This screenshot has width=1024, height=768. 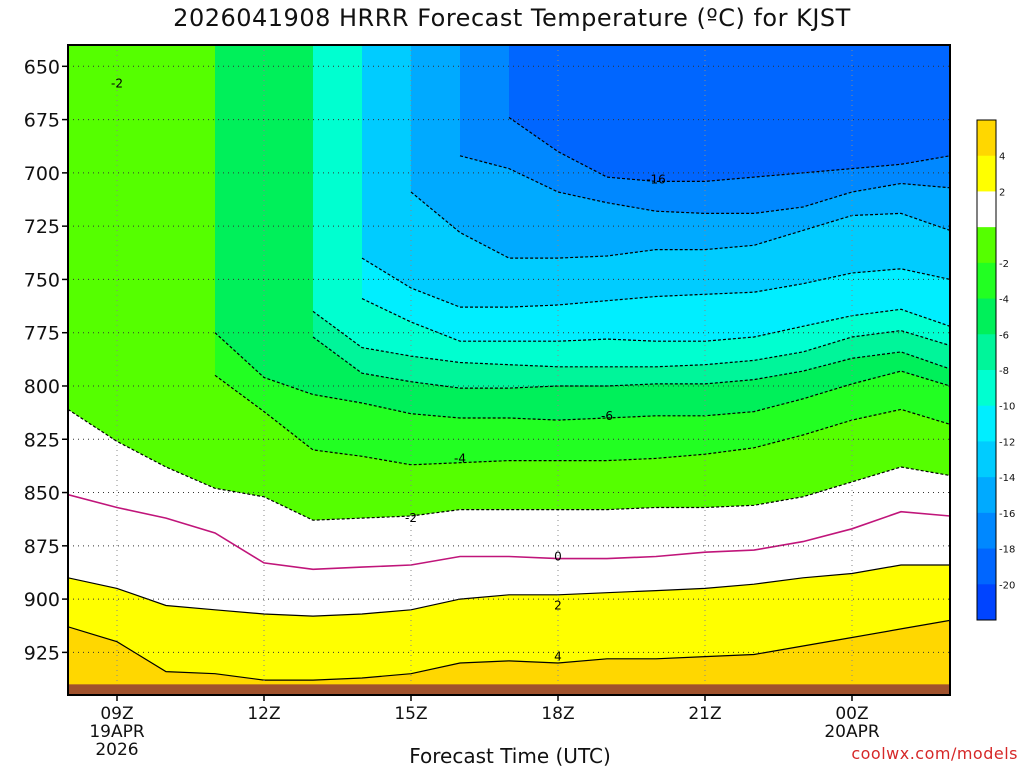 What do you see at coordinates (42, 387) in the screenshot?
I see `y-tick-label: 800` at bounding box center [42, 387].